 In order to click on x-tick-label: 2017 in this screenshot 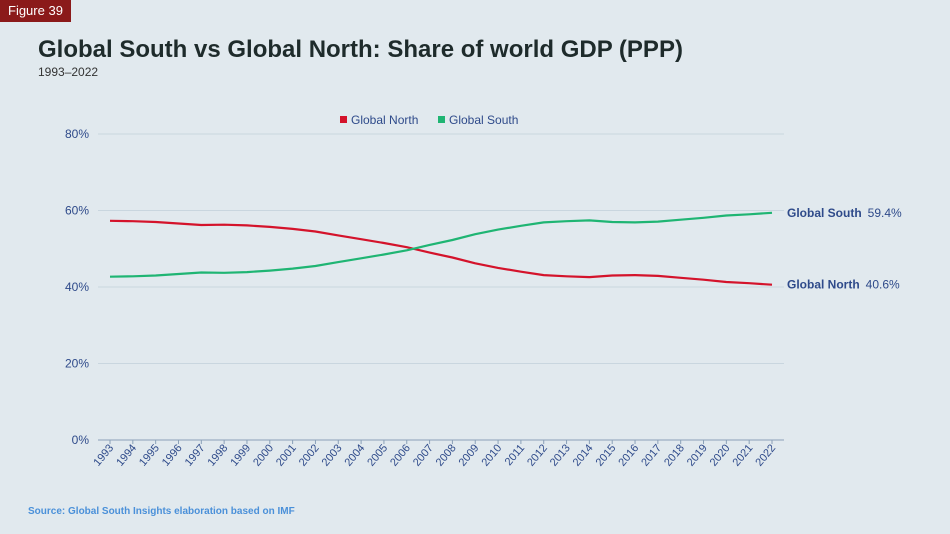, I will do `click(651, 455)`.